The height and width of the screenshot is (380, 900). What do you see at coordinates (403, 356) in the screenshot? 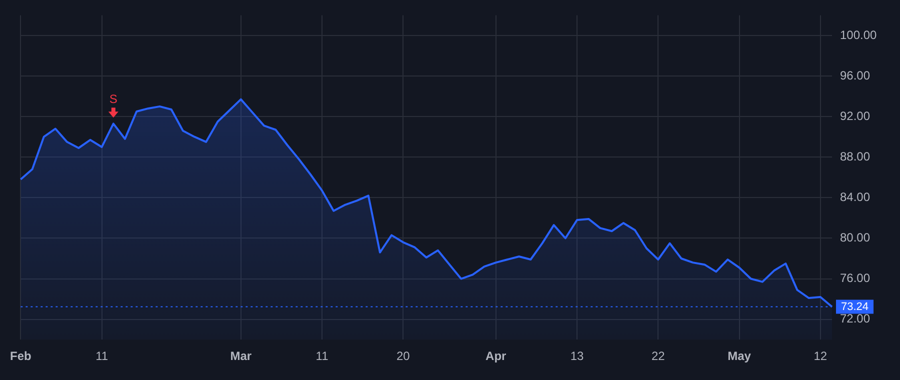
I see `x-tick-label: 20` at bounding box center [403, 356].